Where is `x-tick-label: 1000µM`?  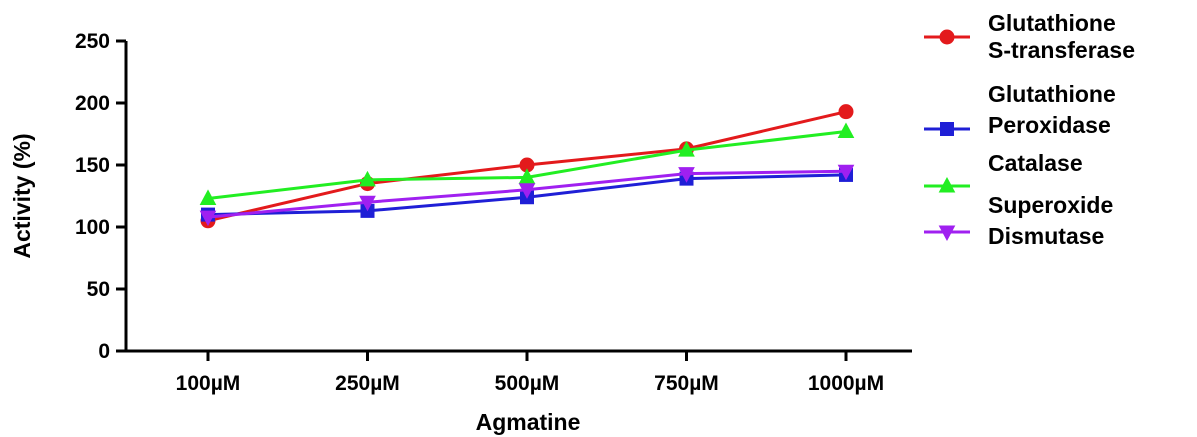 x-tick-label: 1000µM is located at coordinates (846, 383).